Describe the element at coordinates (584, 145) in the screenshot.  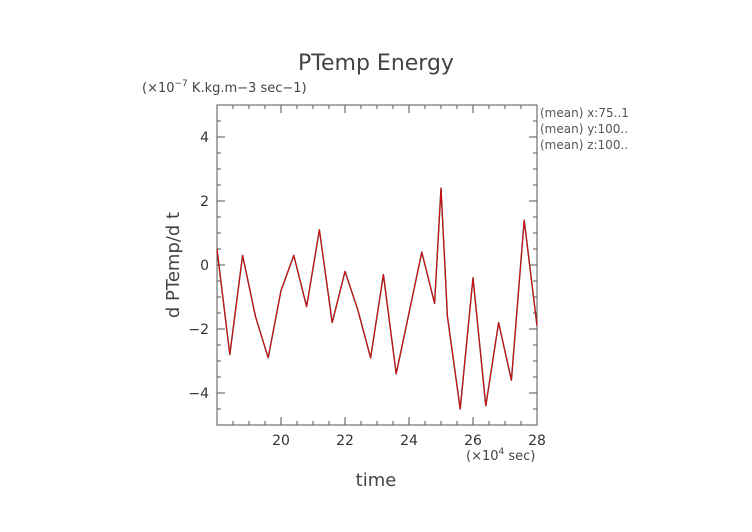
I see `annotation-mean-z: (mean) z:100..` at that location.